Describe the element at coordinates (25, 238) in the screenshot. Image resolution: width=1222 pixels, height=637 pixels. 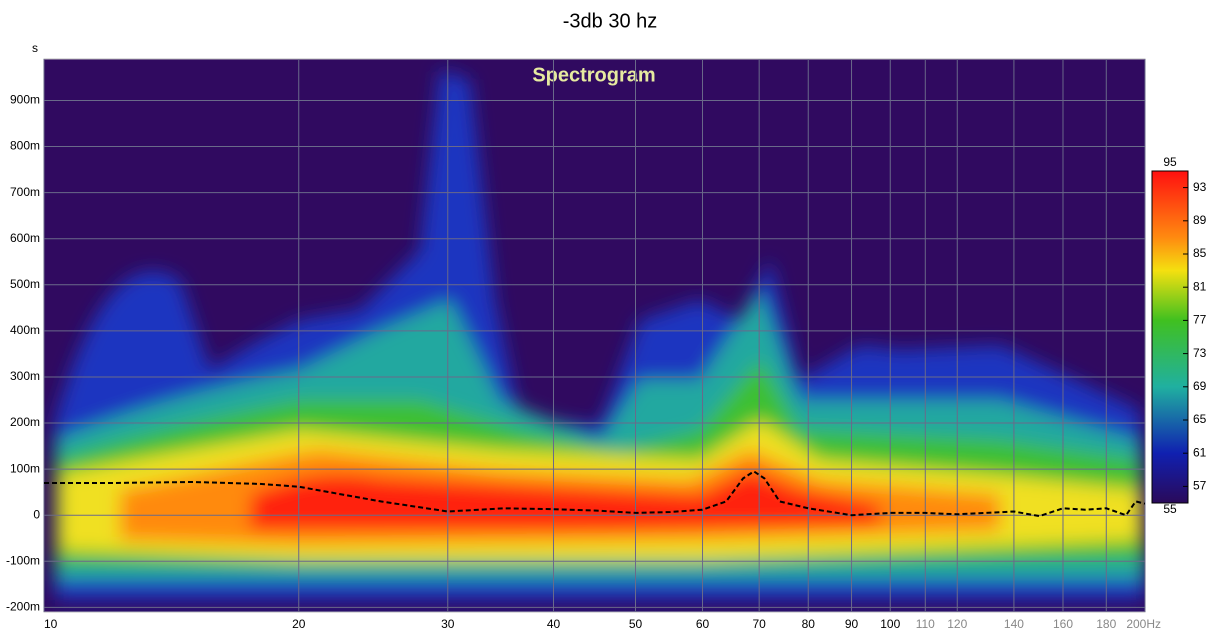
I see `y-tick-label: 600m` at that location.